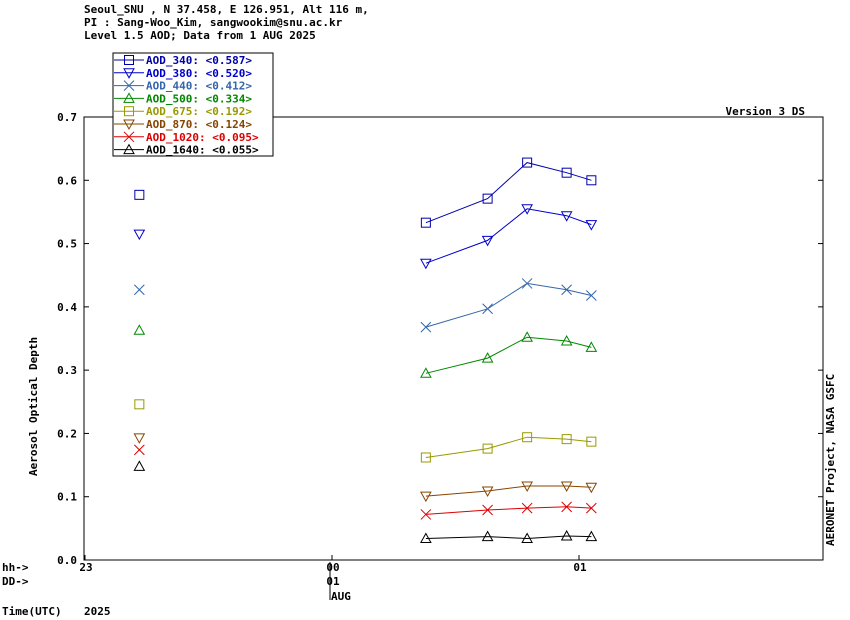  I want to click on legend-entry: AOD_870: <0.124>, so click(199, 124).